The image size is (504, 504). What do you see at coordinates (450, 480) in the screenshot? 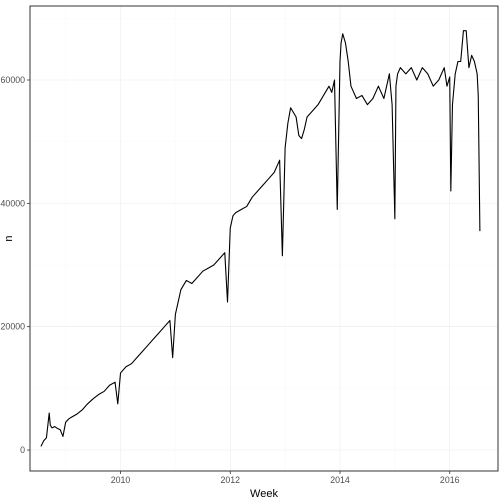
I see `x-tick-label: 2016` at bounding box center [450, 480].